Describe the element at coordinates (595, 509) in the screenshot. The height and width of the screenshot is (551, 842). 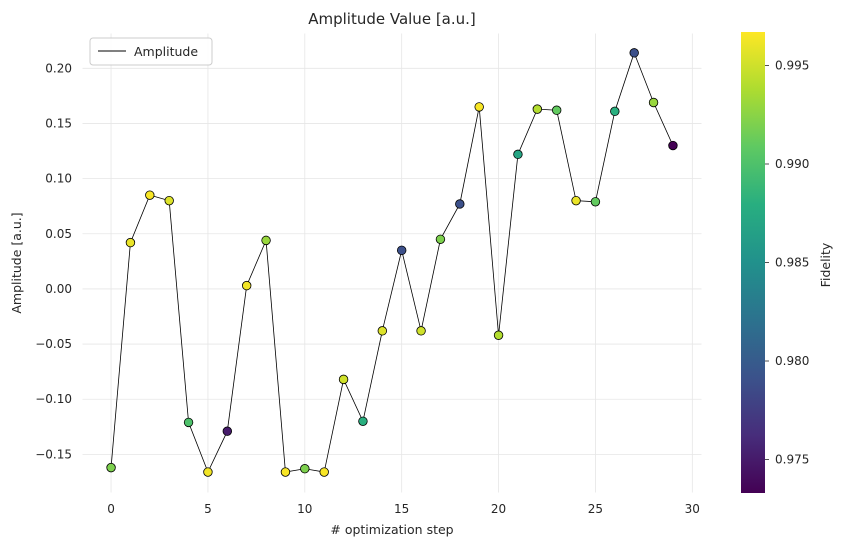
I see `x-tick-label: 25` at that location.